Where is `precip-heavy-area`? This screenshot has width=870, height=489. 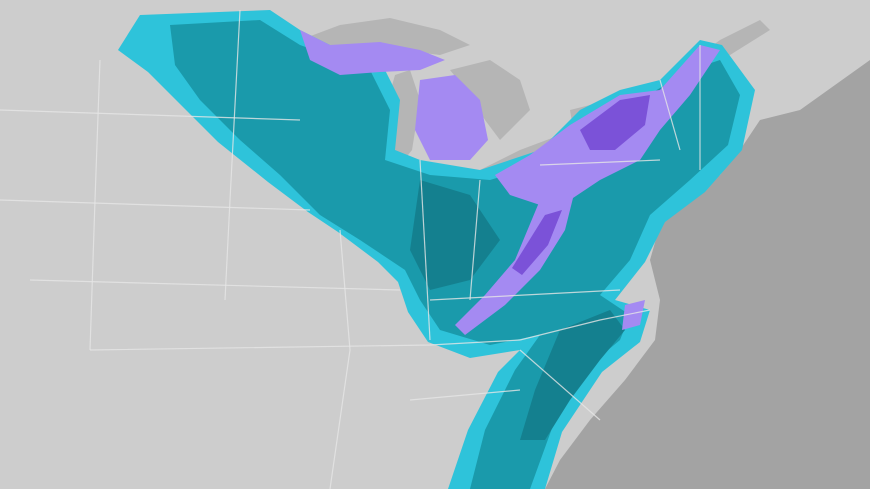 precip-heavy-area is located at coordinates (572, 375).